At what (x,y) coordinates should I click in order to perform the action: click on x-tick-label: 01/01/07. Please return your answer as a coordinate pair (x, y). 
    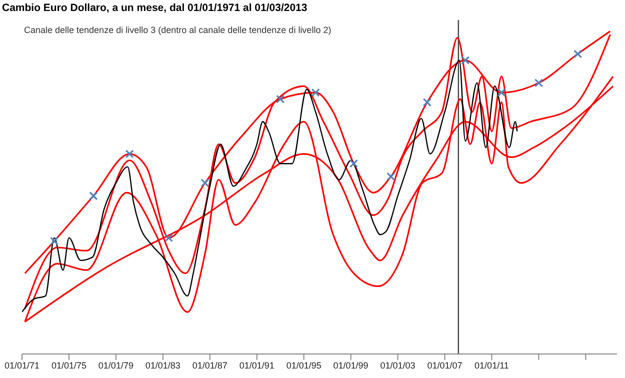
    Looking at the image, I should click on (444, 365).